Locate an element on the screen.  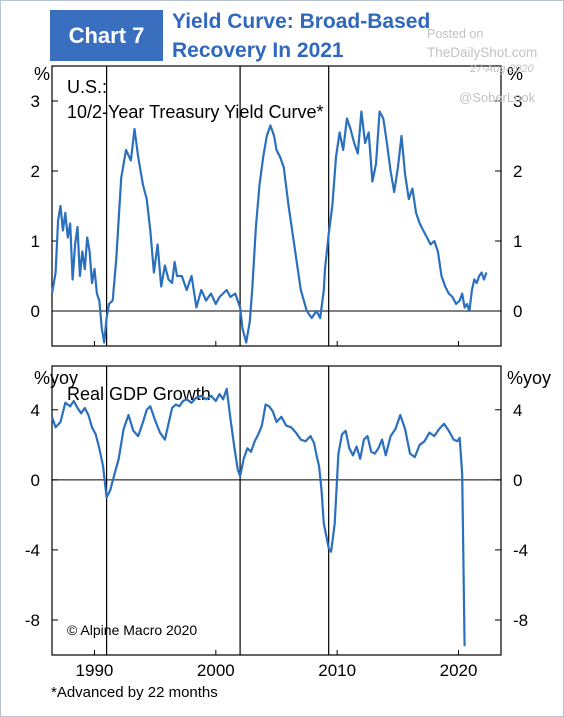
panel1-ytick-label-left: 3 is located at coordinates (35, 101).